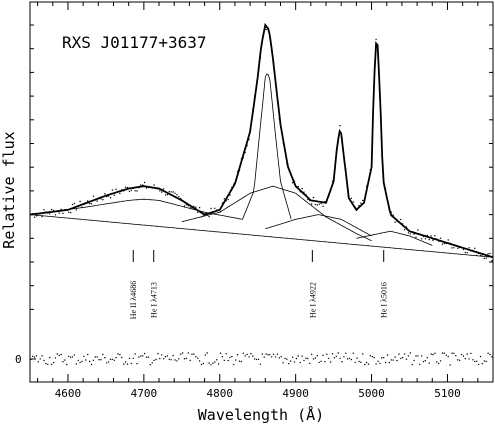 This screenshot has height=428, width=495. Describe the element at coordinates (261, 359) in the screenshot. I see `residual-points` at that location.